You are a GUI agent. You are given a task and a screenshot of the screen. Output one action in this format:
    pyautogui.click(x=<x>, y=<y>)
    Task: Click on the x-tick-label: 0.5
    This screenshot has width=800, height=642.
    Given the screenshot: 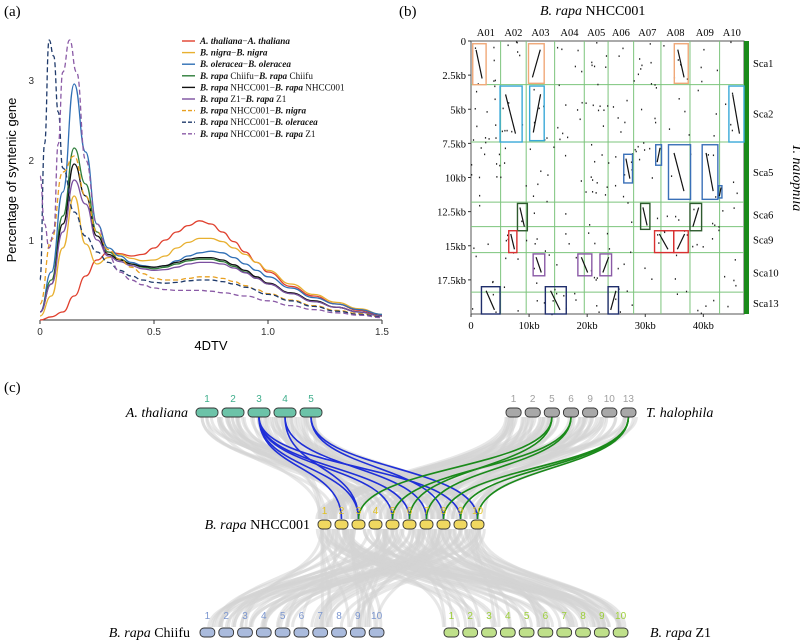 What is the action you would take?
    pyautogui.click(x=154, y=332)
    